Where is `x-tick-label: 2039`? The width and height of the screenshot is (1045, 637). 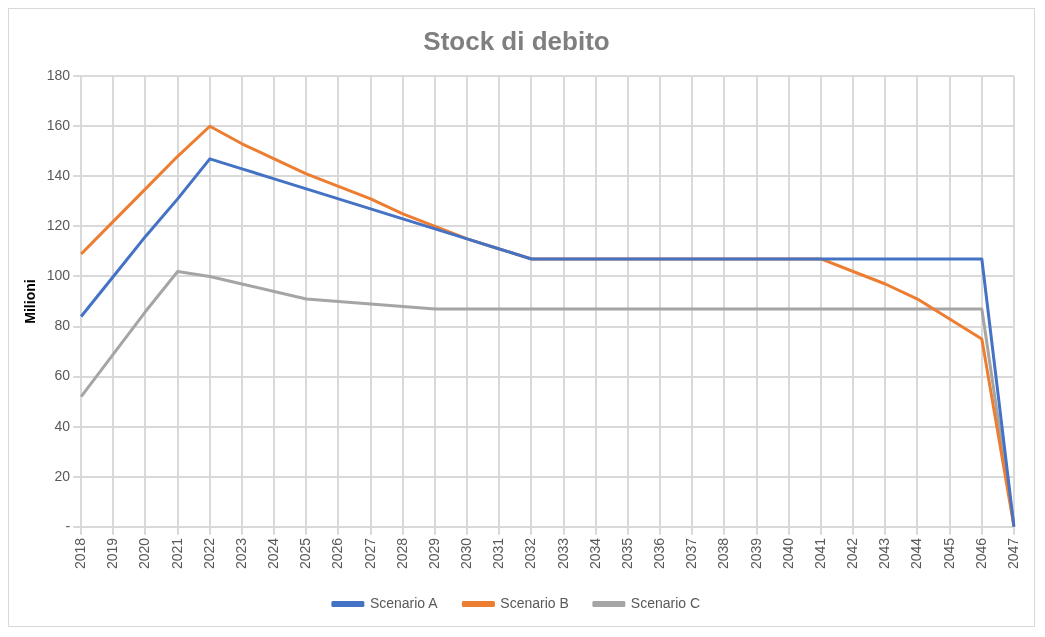 x-tick-label: 2039 is located at coordinates (755, 553).